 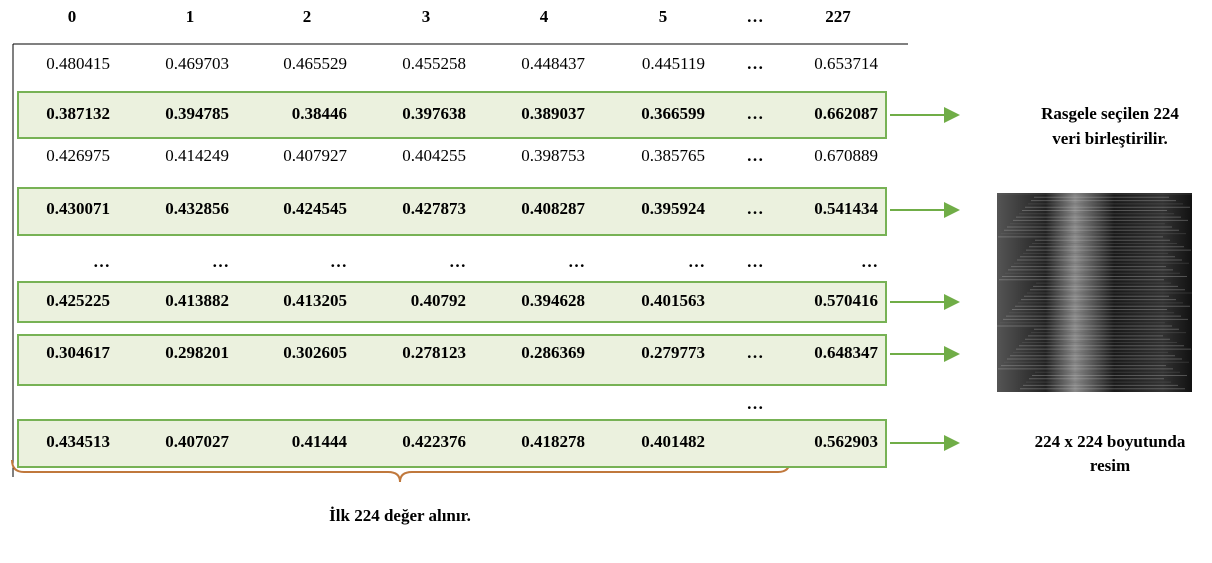 I want to click on cell: 0.413882, so click(x=197, y=300).